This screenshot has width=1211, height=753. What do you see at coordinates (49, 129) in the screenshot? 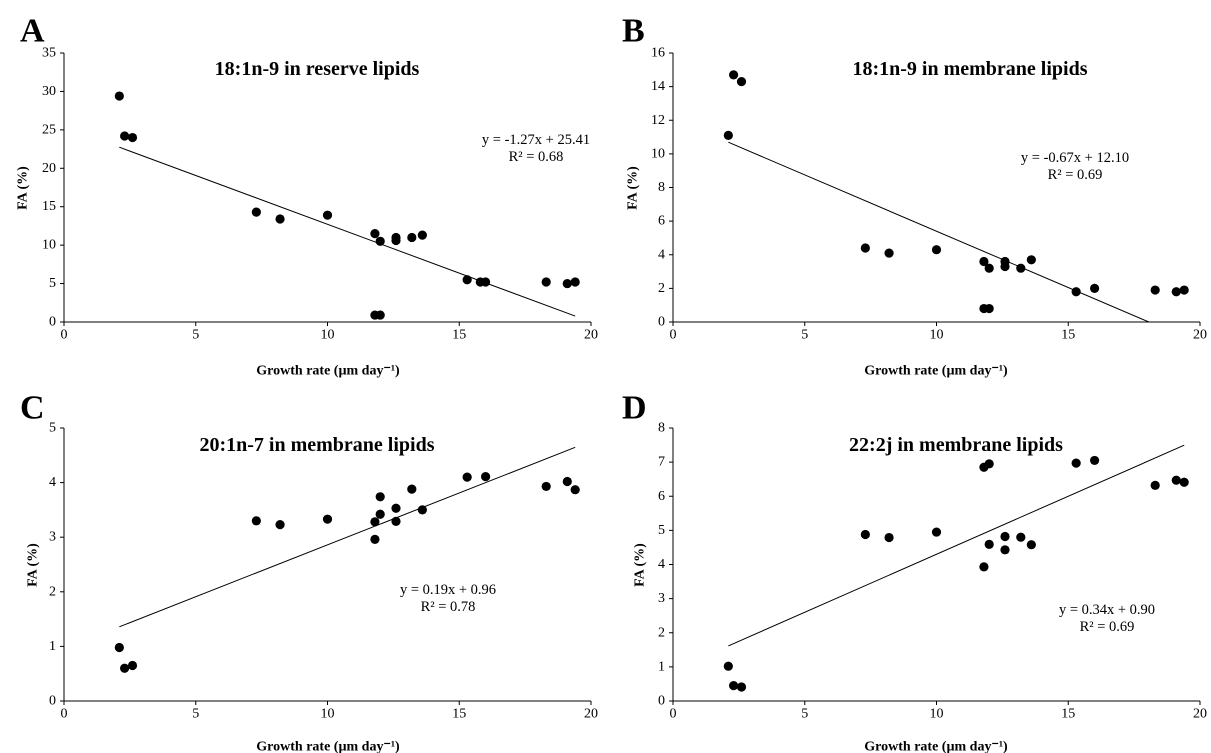
I see `y-tick-label: 25` at bounding box center [49, 129].